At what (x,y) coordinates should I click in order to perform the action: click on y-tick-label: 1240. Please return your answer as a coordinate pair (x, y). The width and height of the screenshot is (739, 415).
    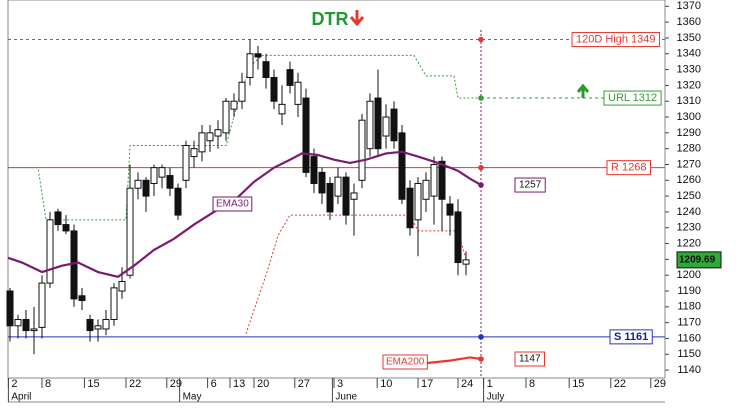
    Looking at the image, I should click on (689, 212).